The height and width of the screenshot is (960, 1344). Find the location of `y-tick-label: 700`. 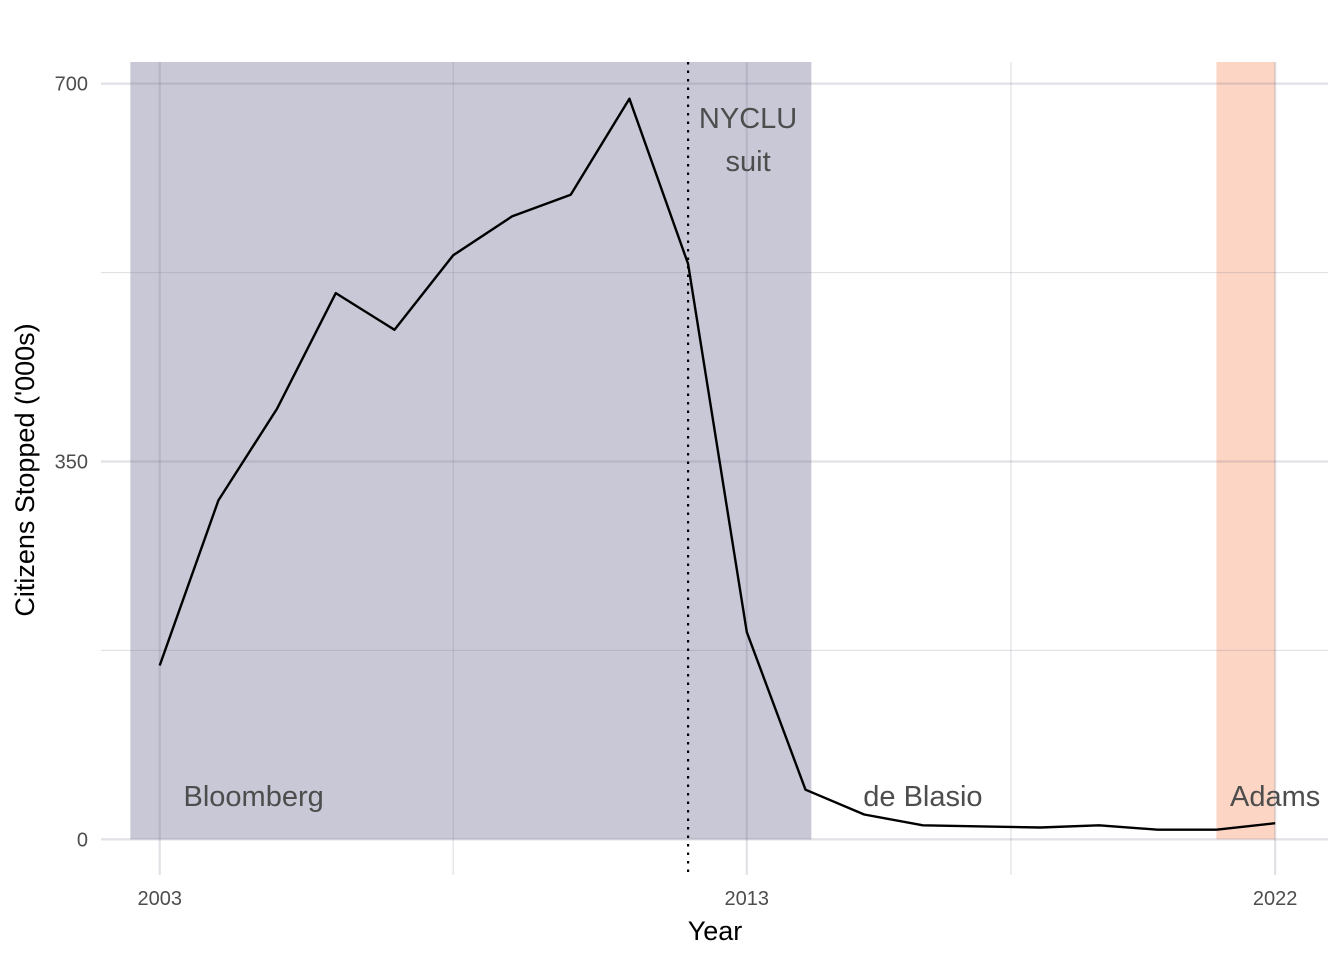

y-tick-label: 700 is located at coordinates (71, 85).